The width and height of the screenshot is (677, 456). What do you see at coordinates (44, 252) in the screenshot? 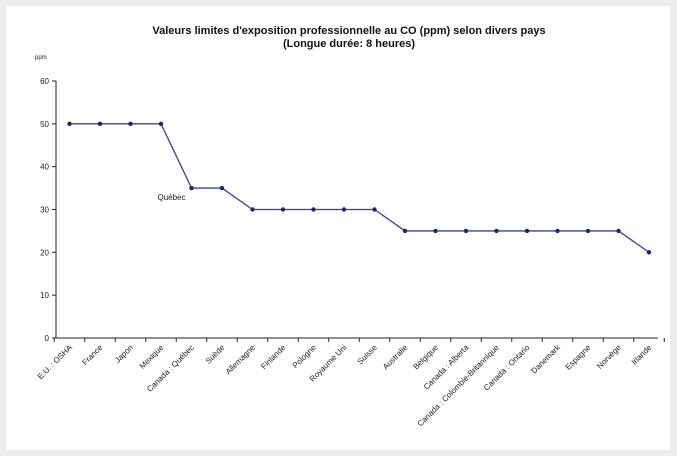
I see `y-tick-label: 20` at bounding box center [44, 252].